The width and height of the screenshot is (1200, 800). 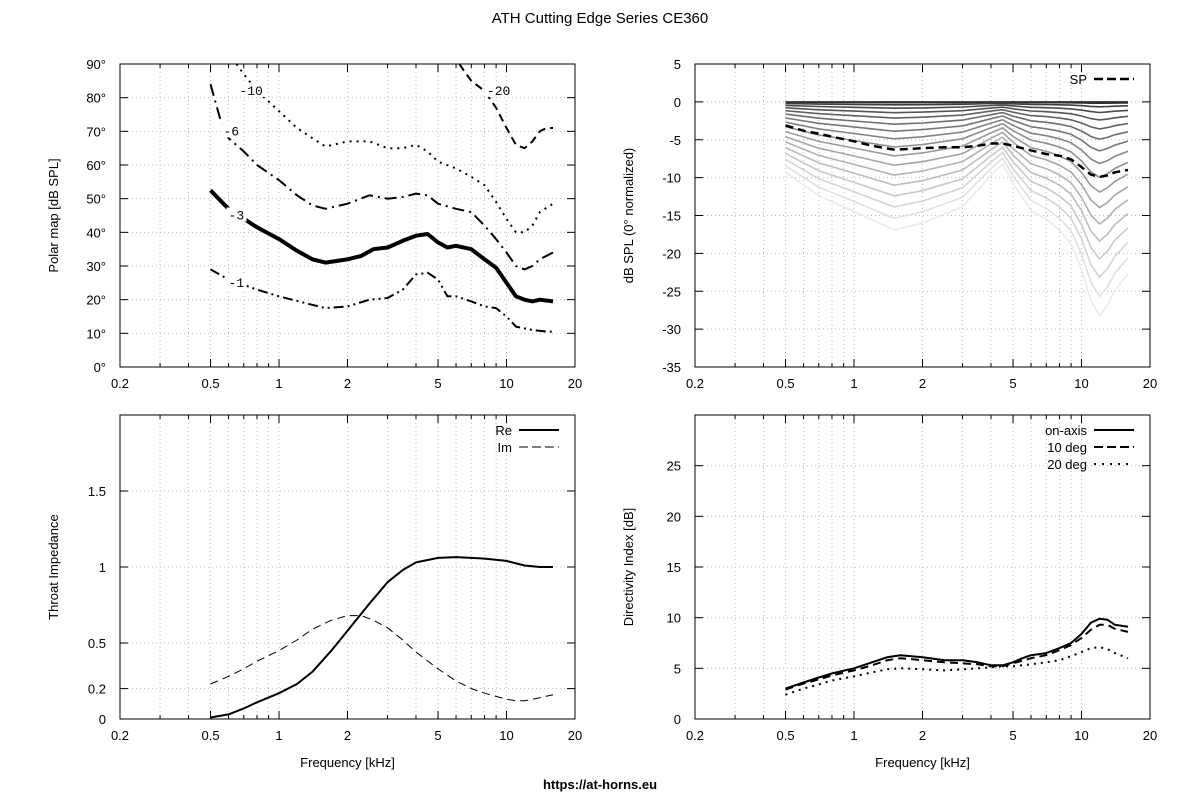 I want to click on contour-label: -1, so click(x=237, y=283).